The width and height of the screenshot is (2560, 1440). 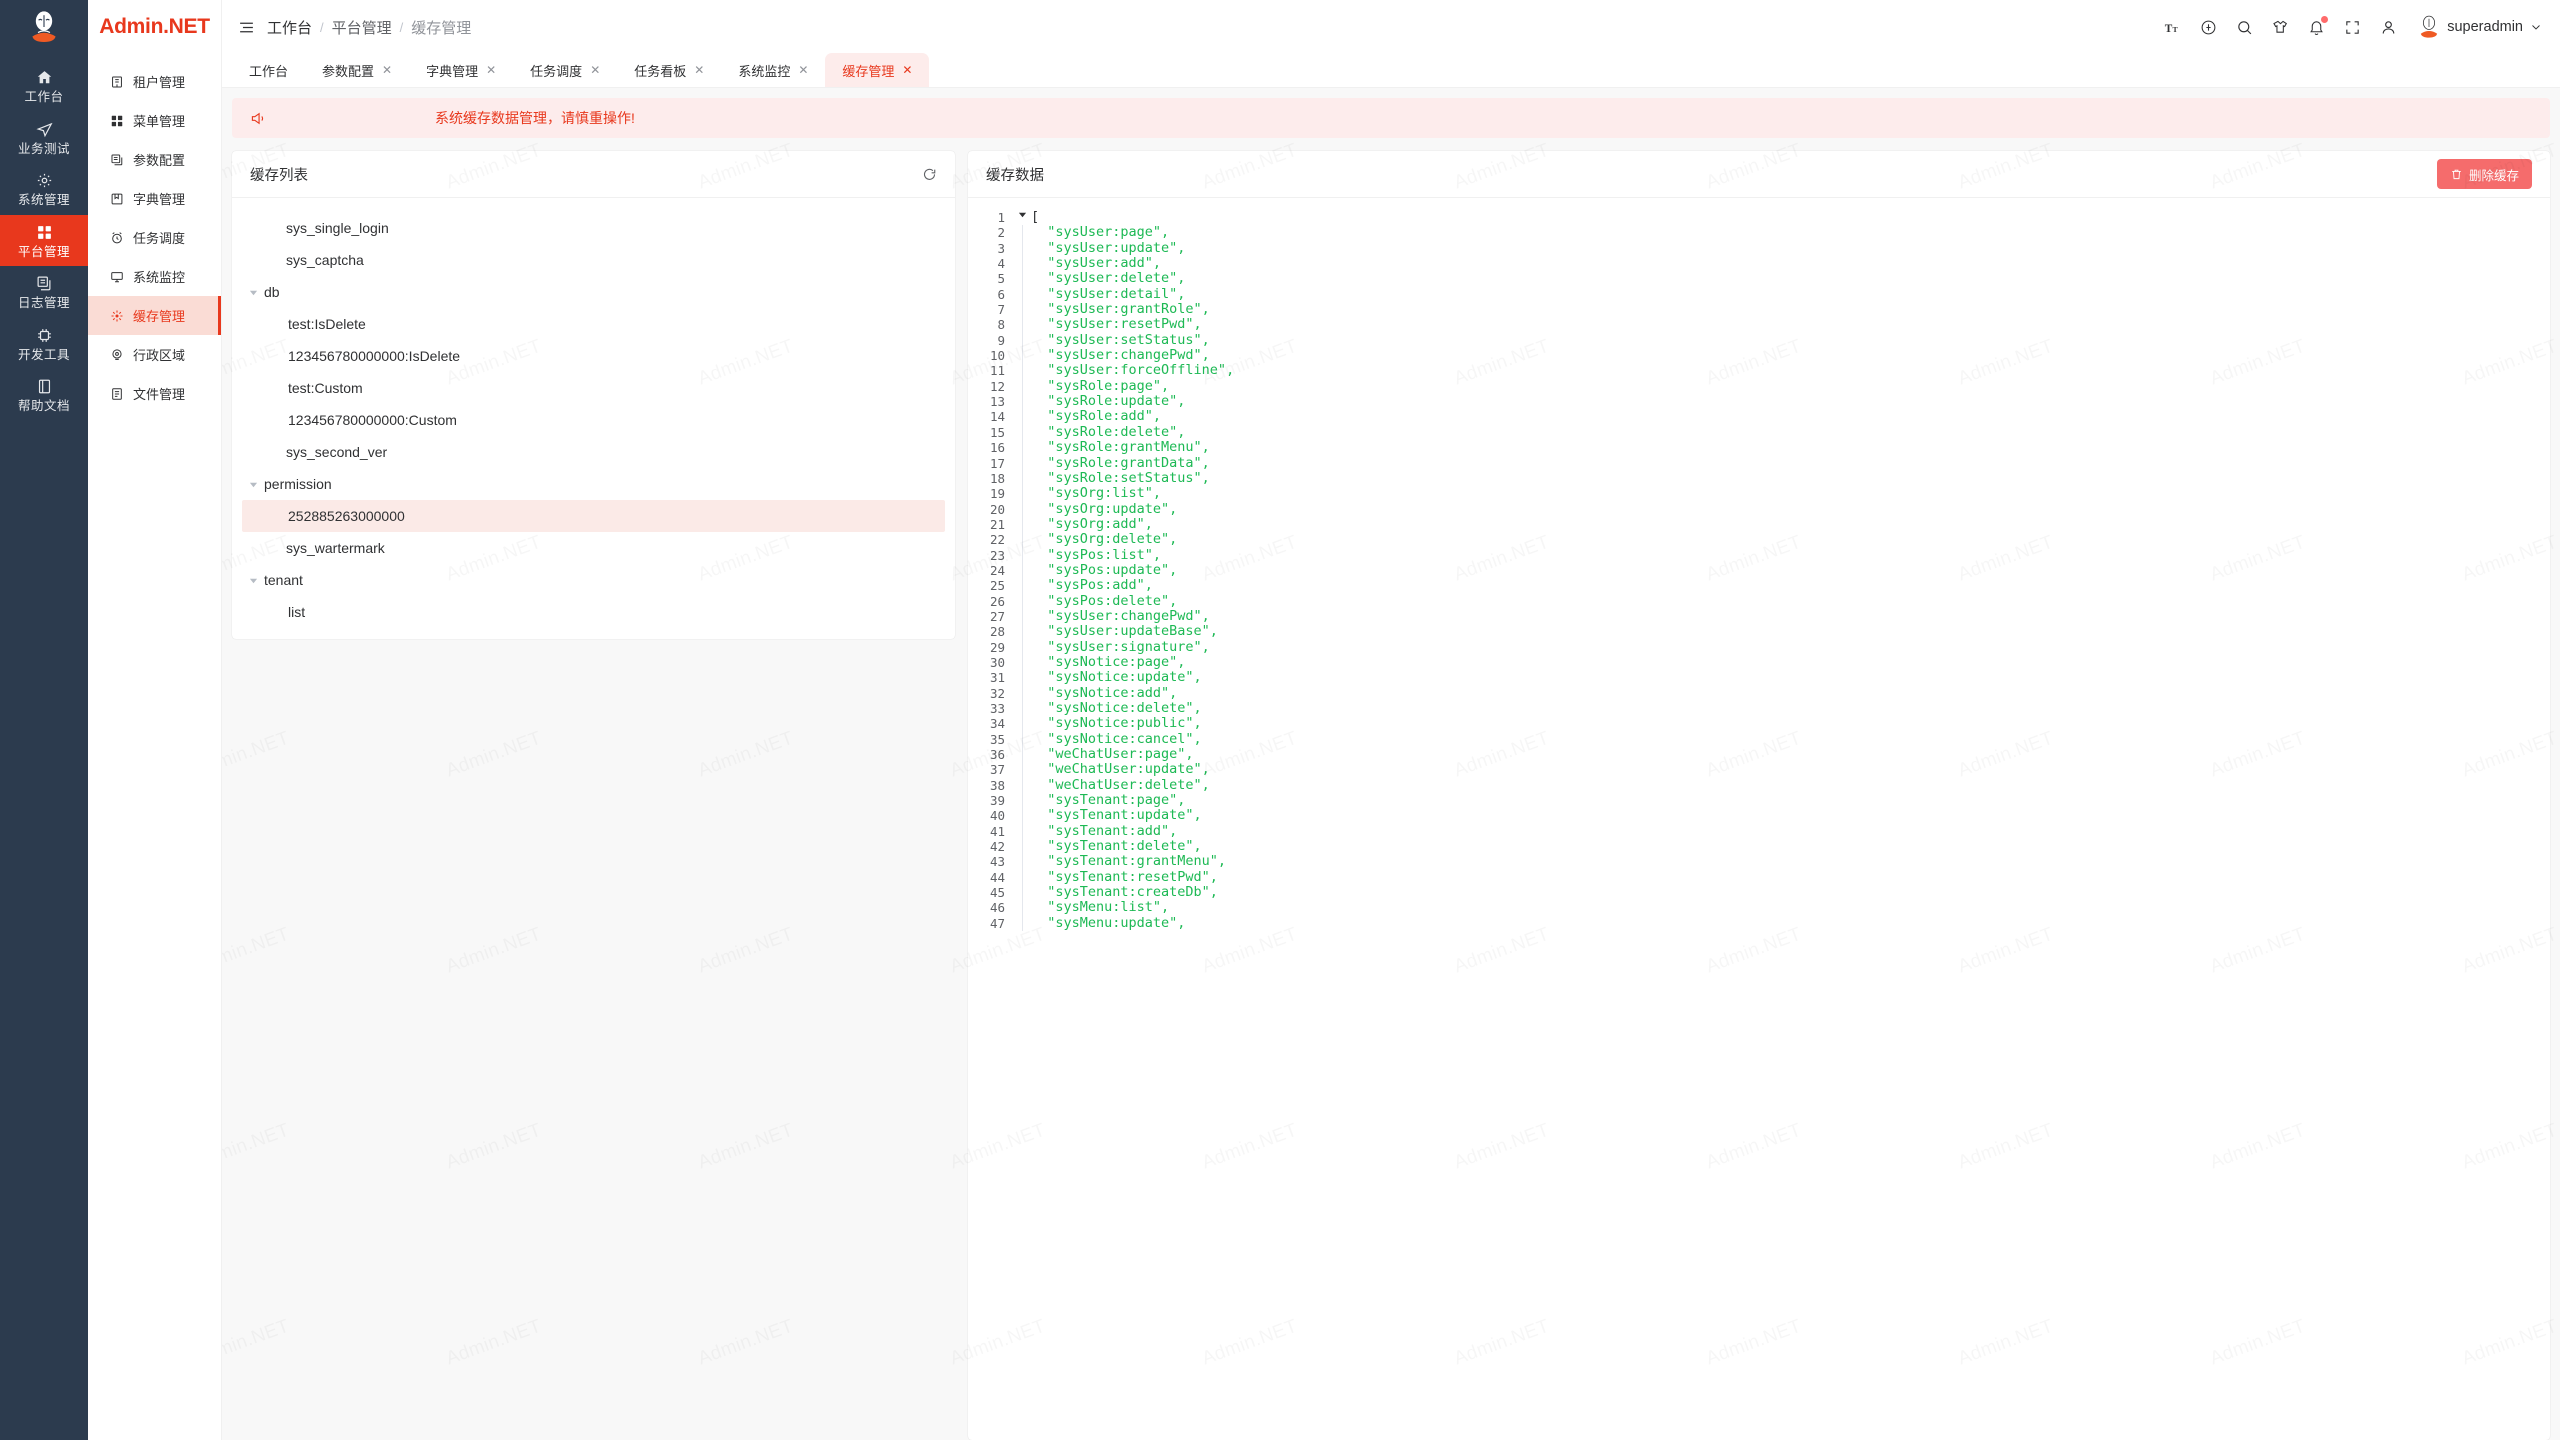 What do you see at coordinates (2208, 27) in the screenshot?
I see `language-globe-icon` at bounding box center [2208, 27].